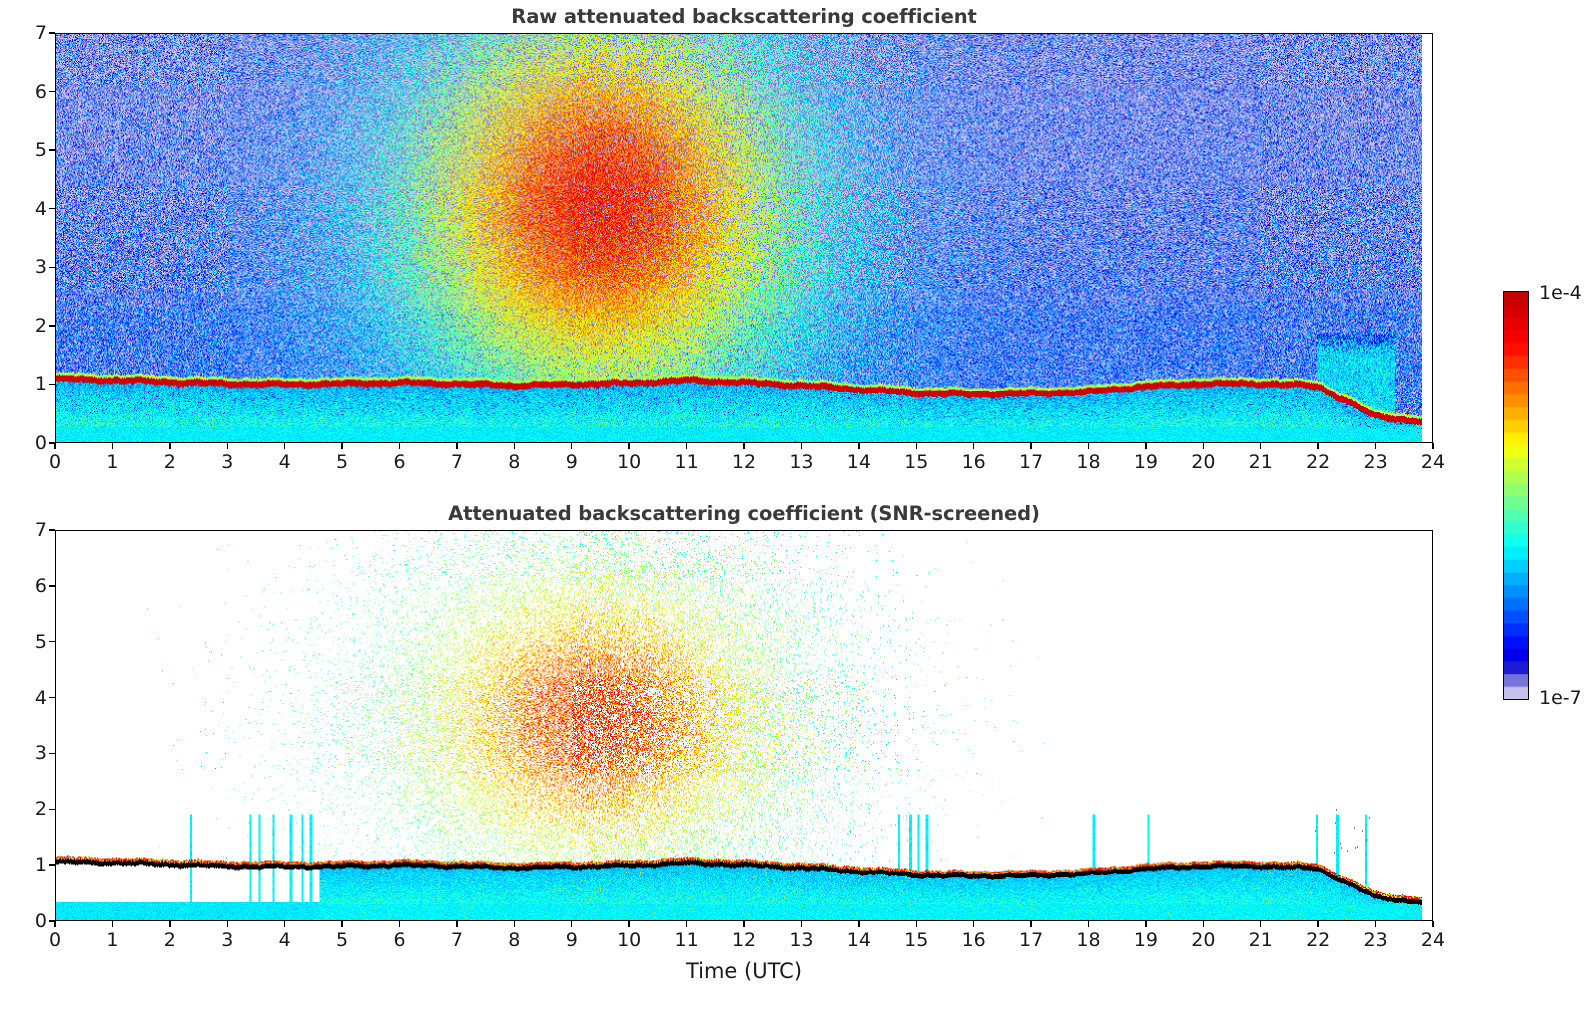 Image resolution: width=1595 pixels, height=1020 pixels. What do you see at coordinates (514, 940) in the screenshot?
I see `x-tick-label: 8` at bounding box center [514, 940].